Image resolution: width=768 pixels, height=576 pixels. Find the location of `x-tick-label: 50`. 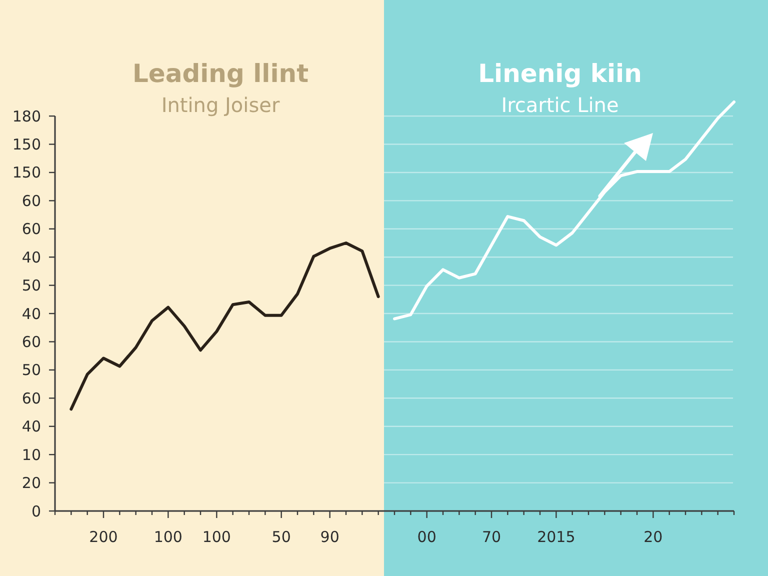

x-tick-label: 50 is located at coordinates (281, 537).